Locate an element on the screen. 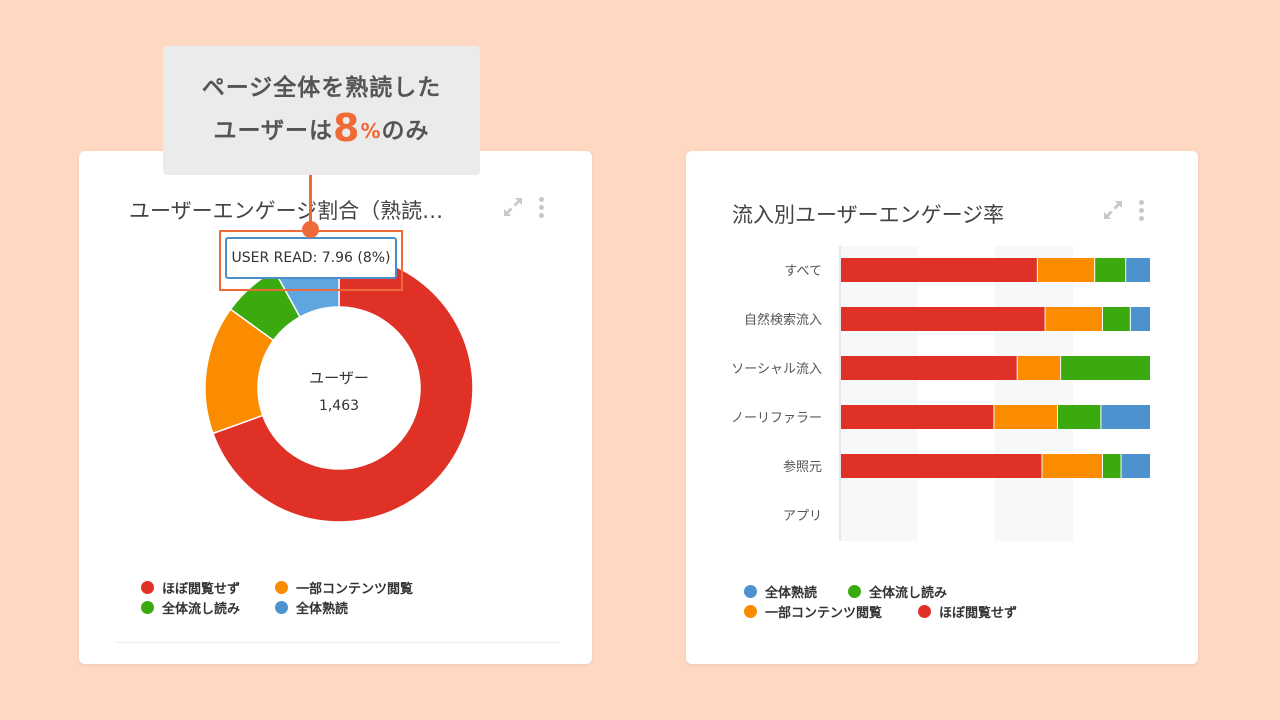  y-tick-label: ノーリファラー is located at coordinates (776, 418).